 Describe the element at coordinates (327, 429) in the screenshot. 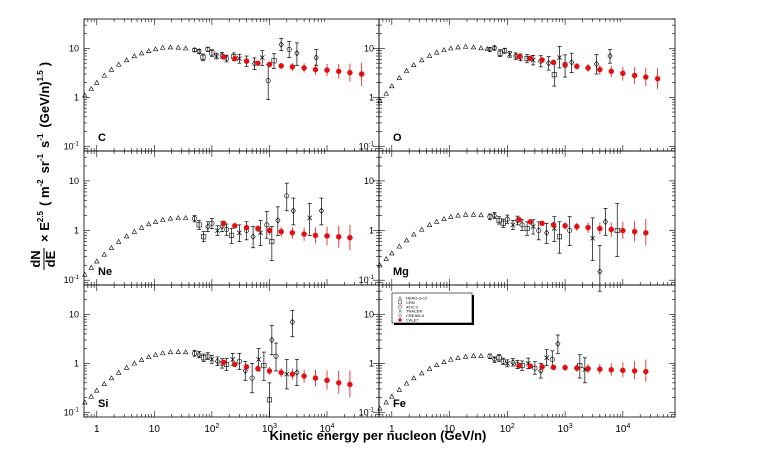

I see `x-tick-label: 10⁴` at that location.